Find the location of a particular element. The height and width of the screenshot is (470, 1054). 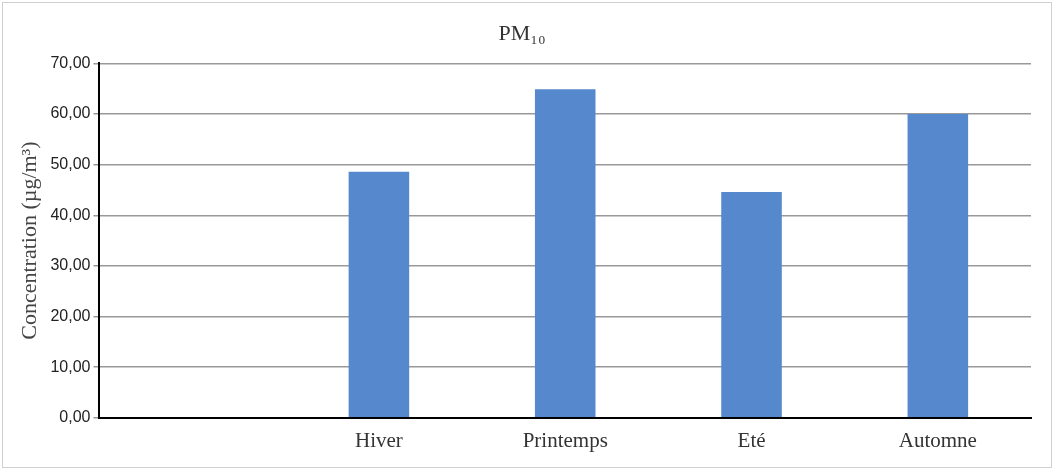

x-tick-label: Printemps is located at coordinates (565, 439).